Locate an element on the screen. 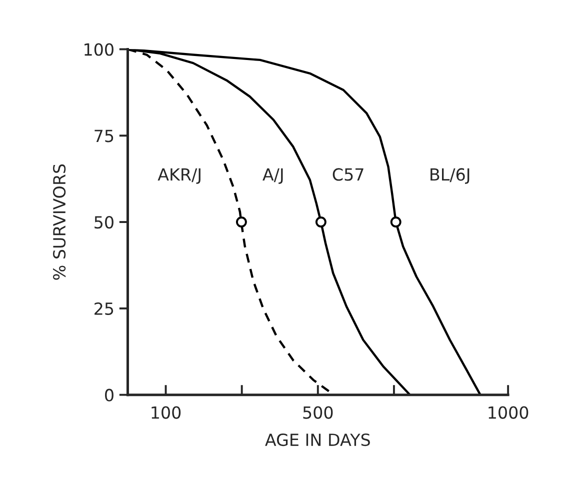  annotation: BL/6J is located at coordinates (450, 176).